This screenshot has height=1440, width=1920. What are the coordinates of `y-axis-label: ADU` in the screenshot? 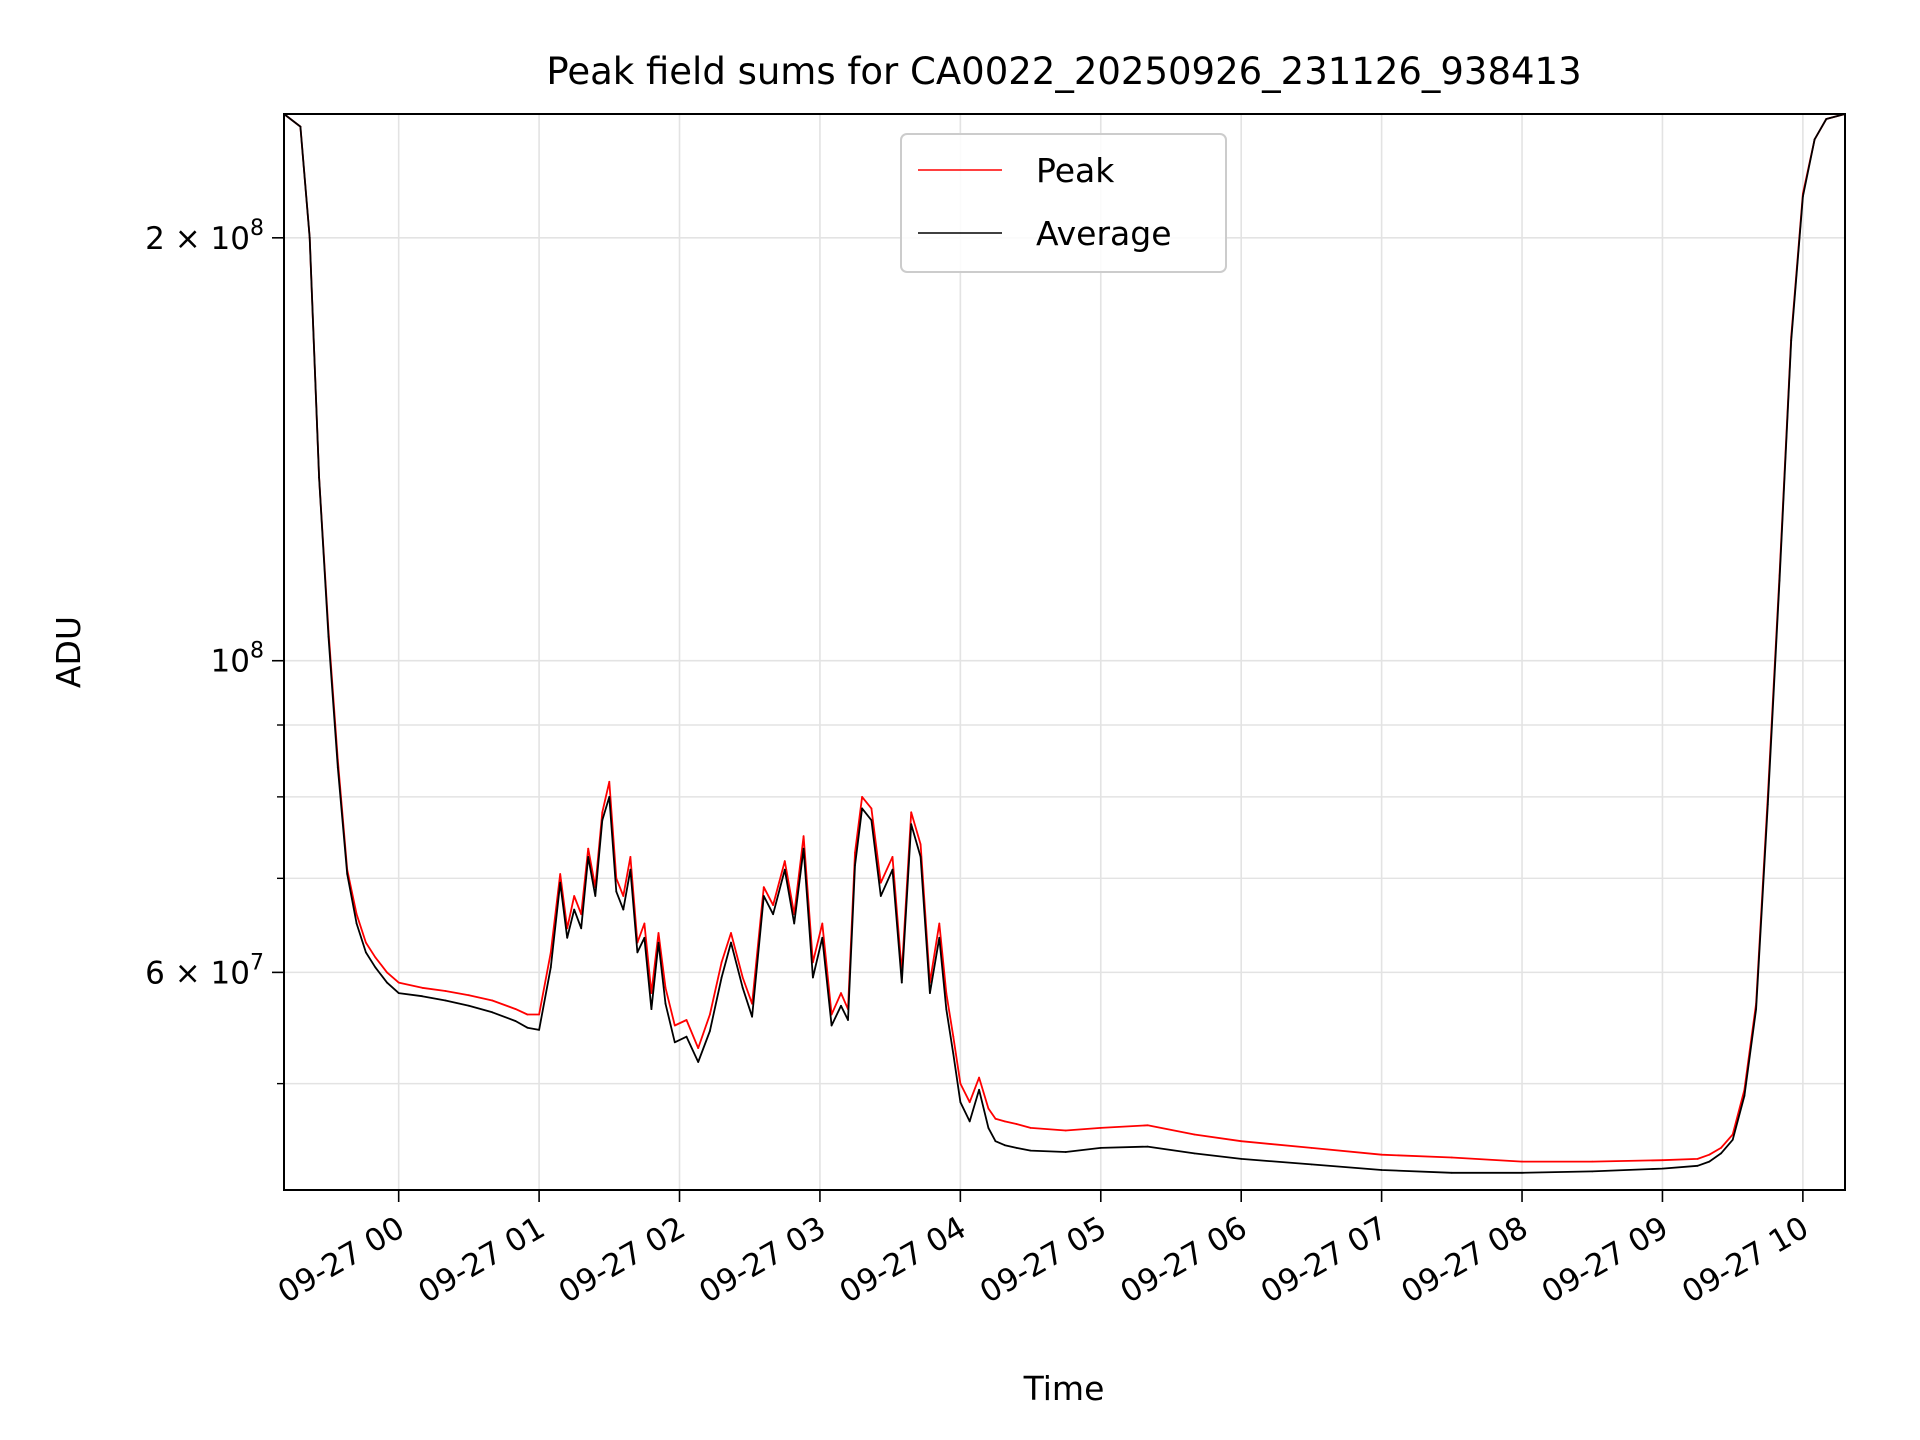 It's located at (68, 652).